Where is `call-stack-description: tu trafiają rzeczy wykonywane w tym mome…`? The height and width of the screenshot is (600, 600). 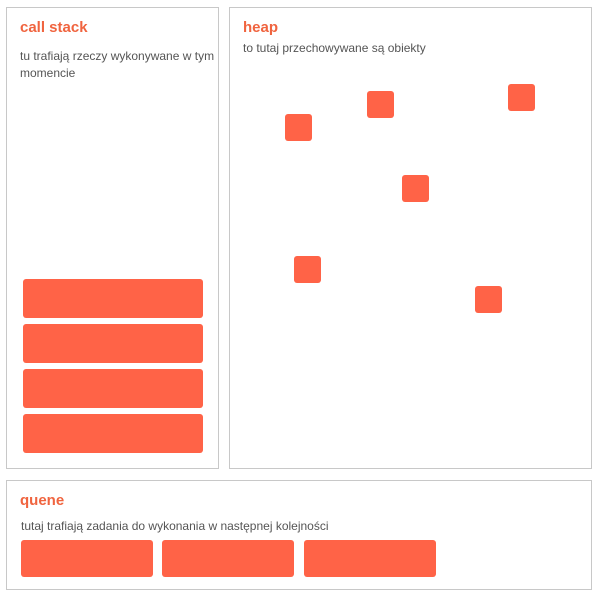 call-stack-description: tu trafiają rzeczy wykonywane w tym mome… is located at coordinates (117, 64).